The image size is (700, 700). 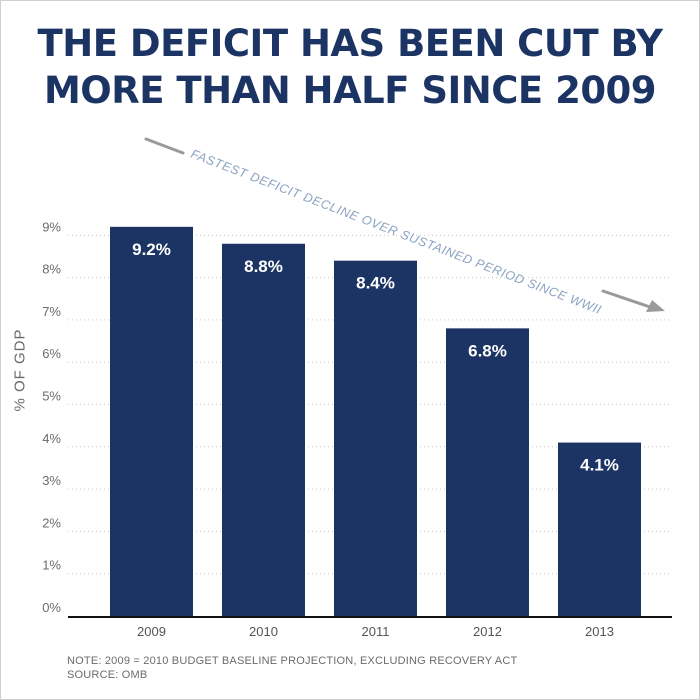 I want to click on bar-2010, so click(x=263, y=429).